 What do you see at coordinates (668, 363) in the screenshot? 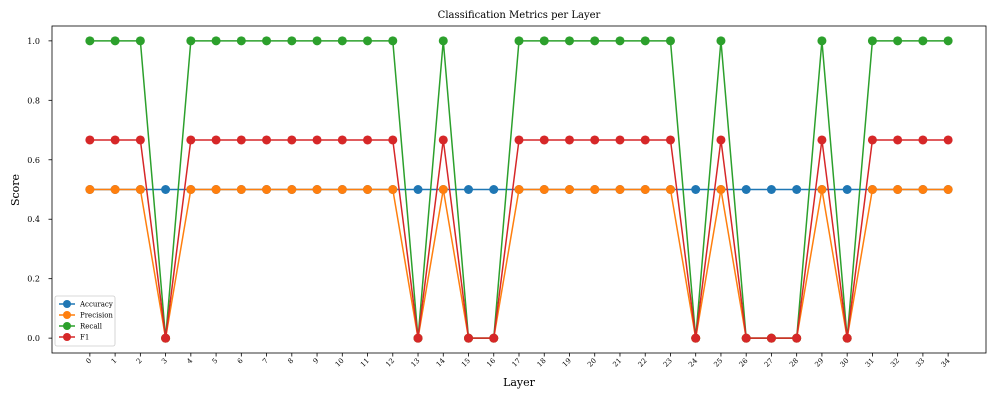
I see `x-tick-label: 23` at bounding box center [668, 363].